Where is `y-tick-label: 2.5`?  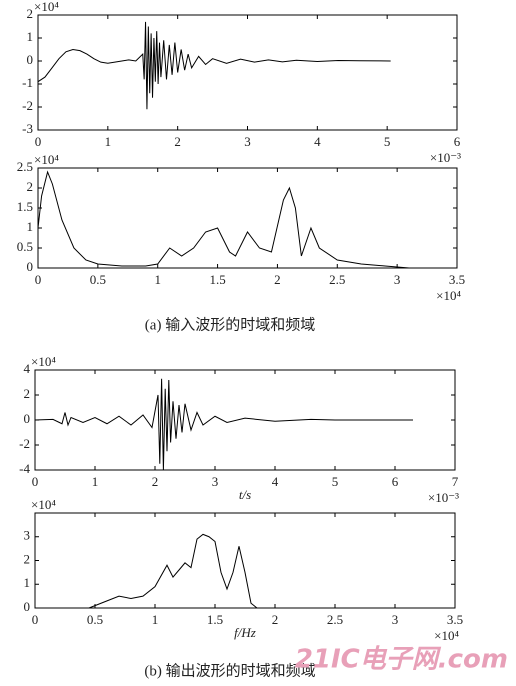
y-tick-label: 2.5 is located at coordinates (25, 166).